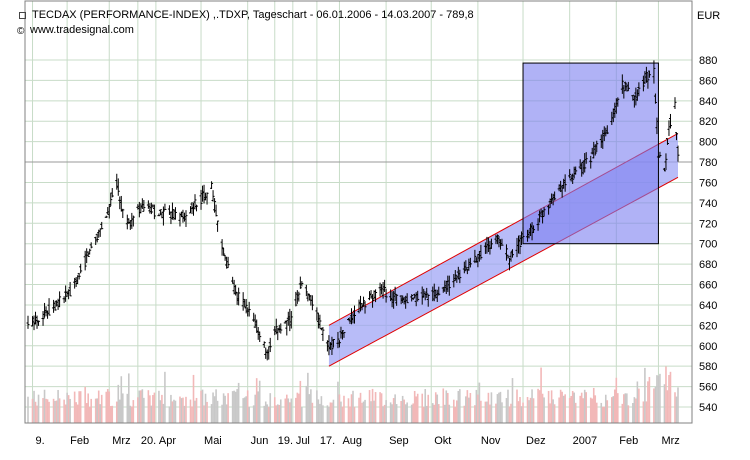  I want to click on y-tick-label: 600, so click(708, 347).